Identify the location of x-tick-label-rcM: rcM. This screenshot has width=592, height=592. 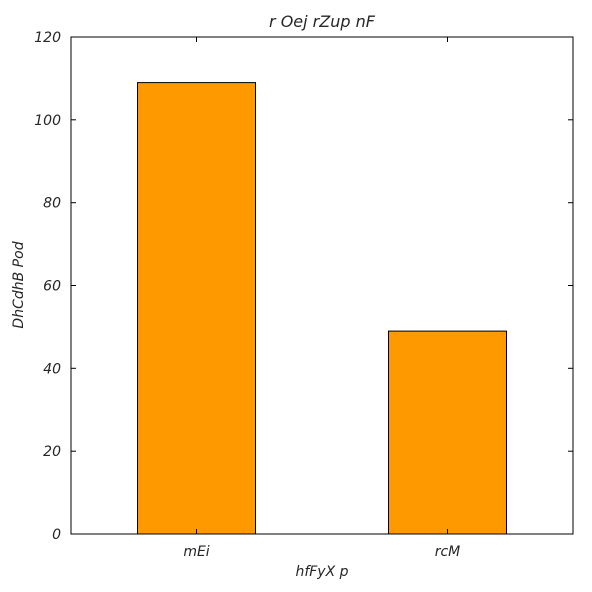
(448, 552).